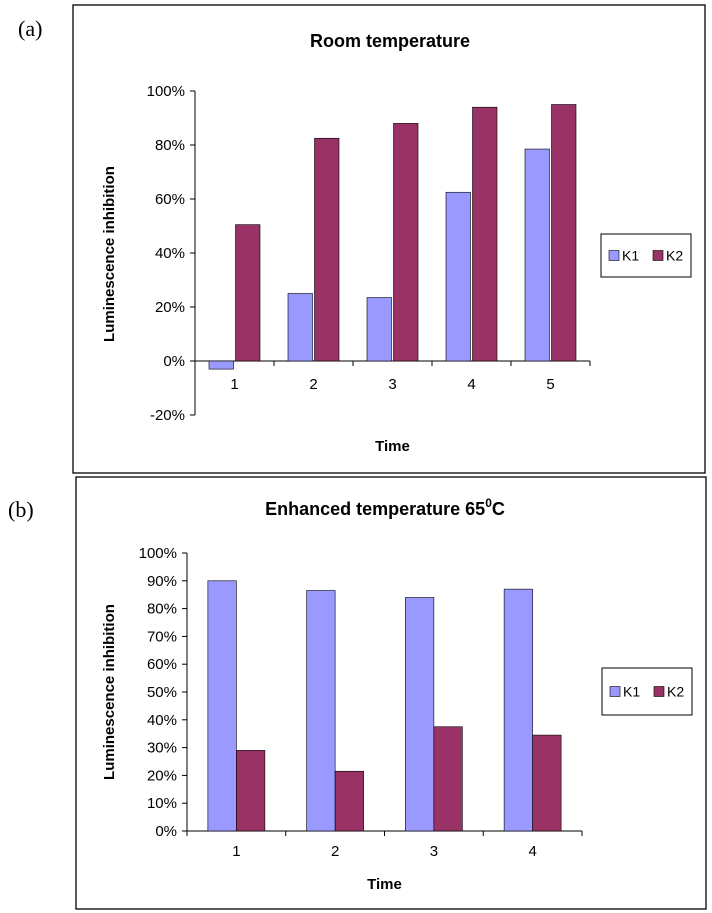  I want to click on chart-title: Enhanced temperature 650C, so click(385, 507).